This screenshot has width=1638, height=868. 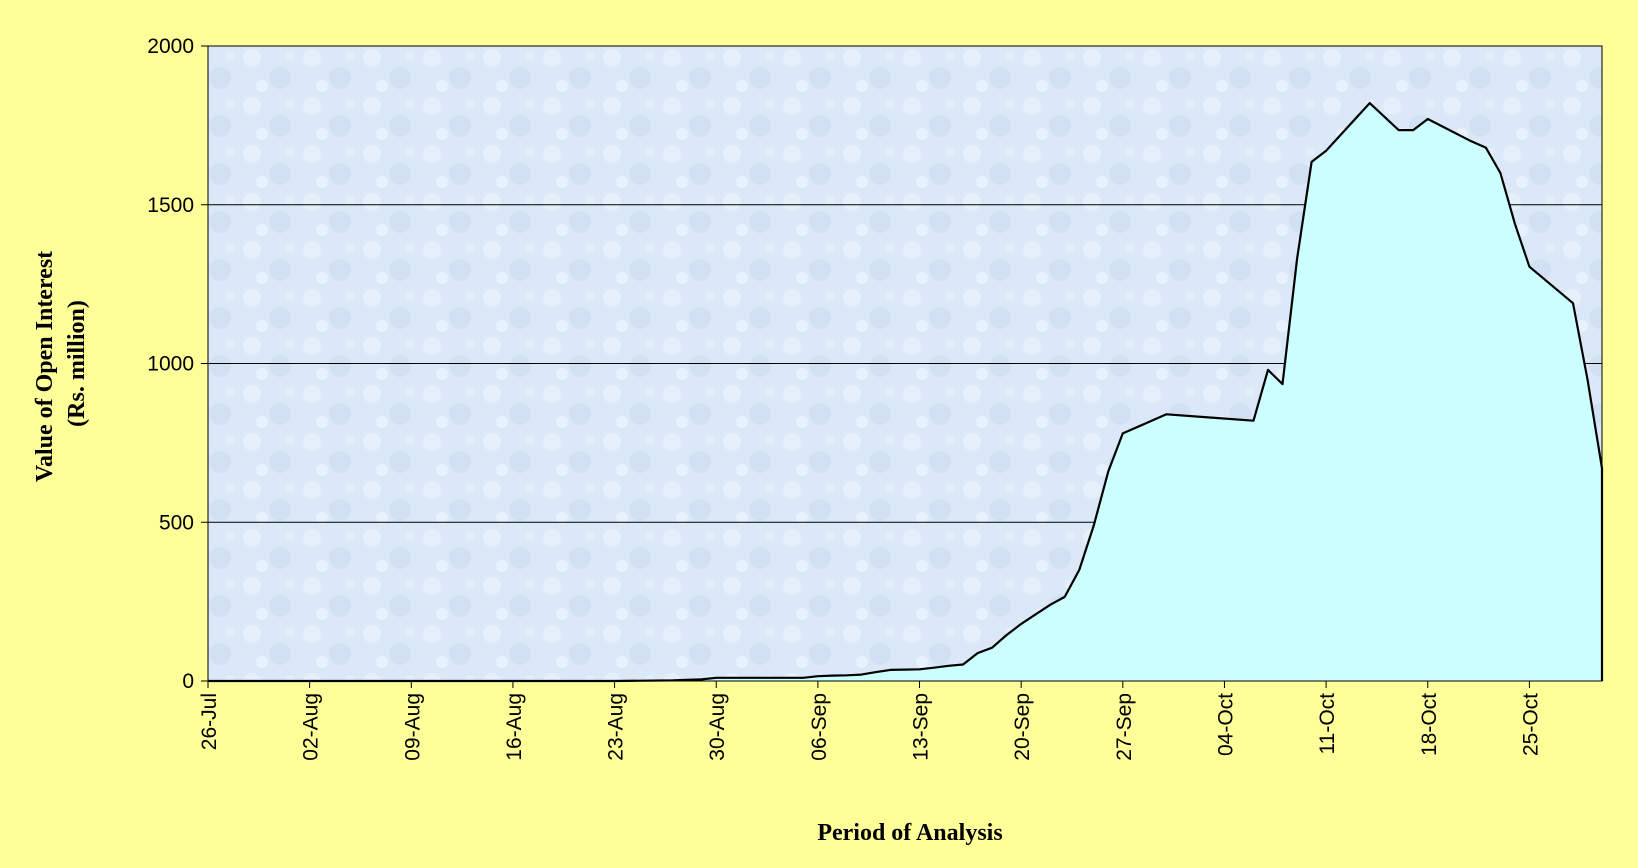 What do you see at coordinates (1429, 724) in the screenshot?
I see `x-tick-label: 18-Oct` at bounding box center [1429, 724].